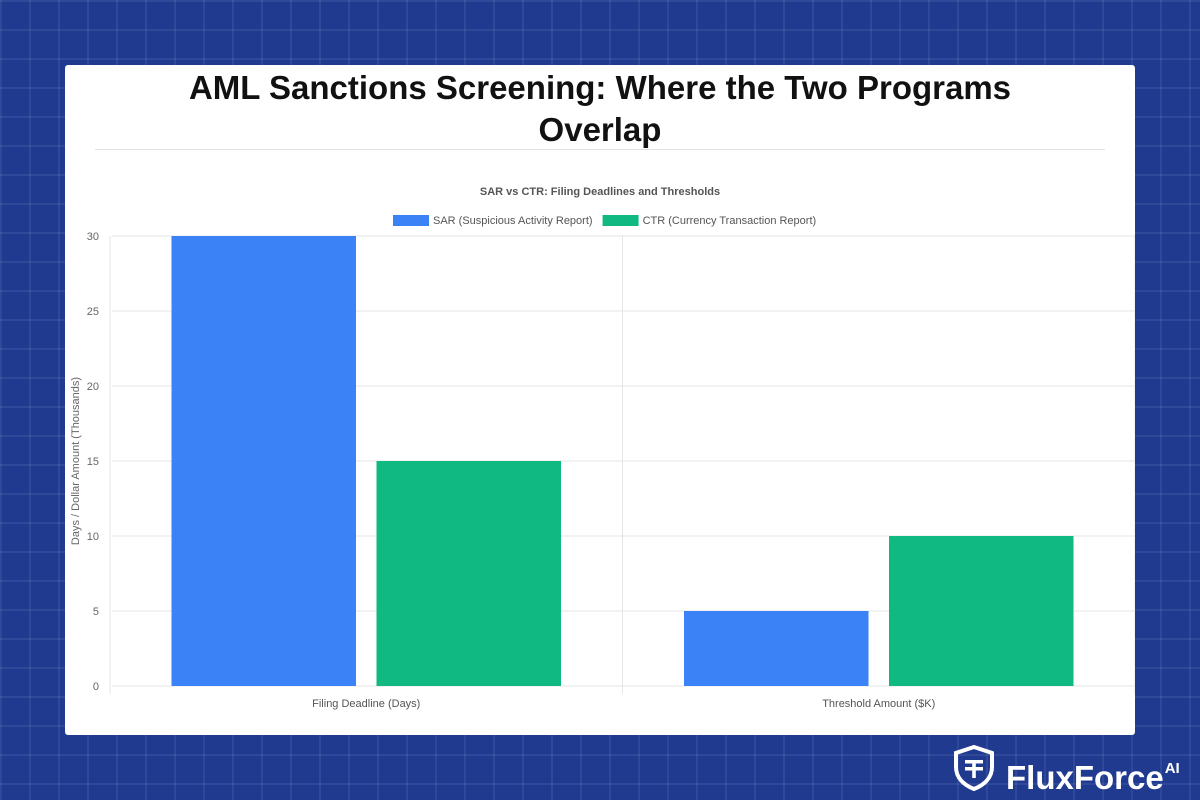 The height and width of the screenshot is (800, 1200). I want to click on legend-label-1: SAR (Suspicious Activity Report), so click(513, 221).